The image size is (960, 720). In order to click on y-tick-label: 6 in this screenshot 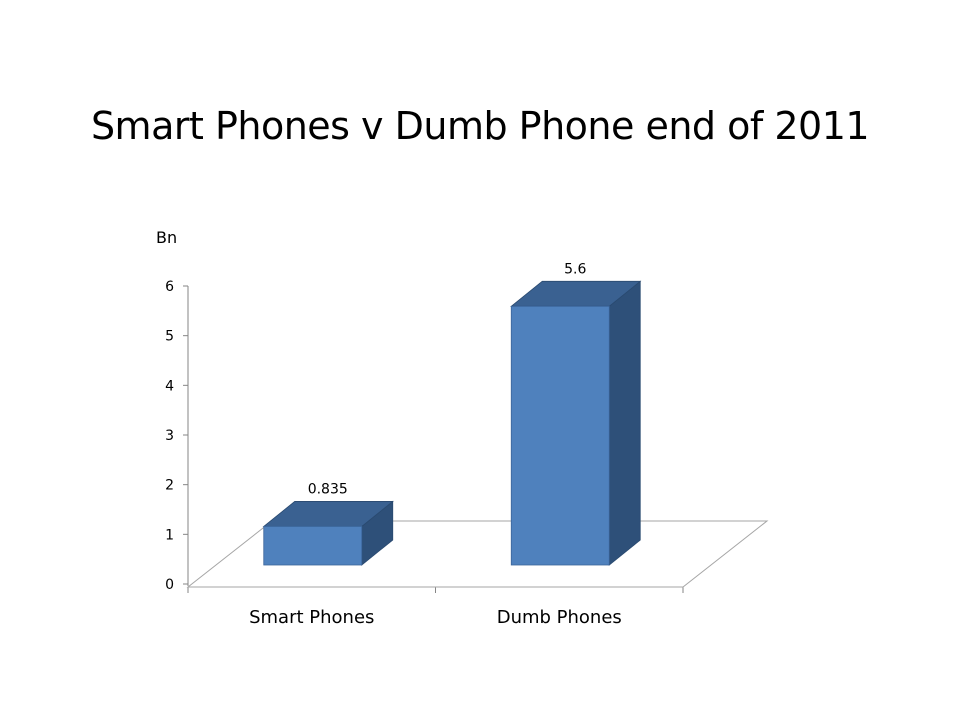, I will do `click(169, 287)`.